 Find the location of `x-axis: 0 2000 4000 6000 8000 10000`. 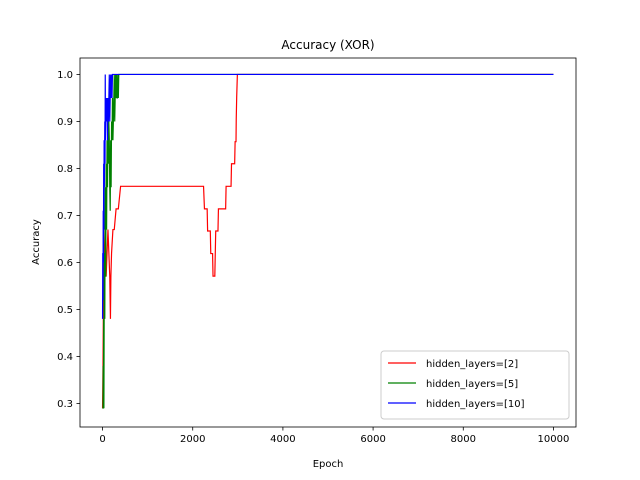

x-axis: 0 2000 4000 6000 8000 10000 is located at coordinates (334, 436).